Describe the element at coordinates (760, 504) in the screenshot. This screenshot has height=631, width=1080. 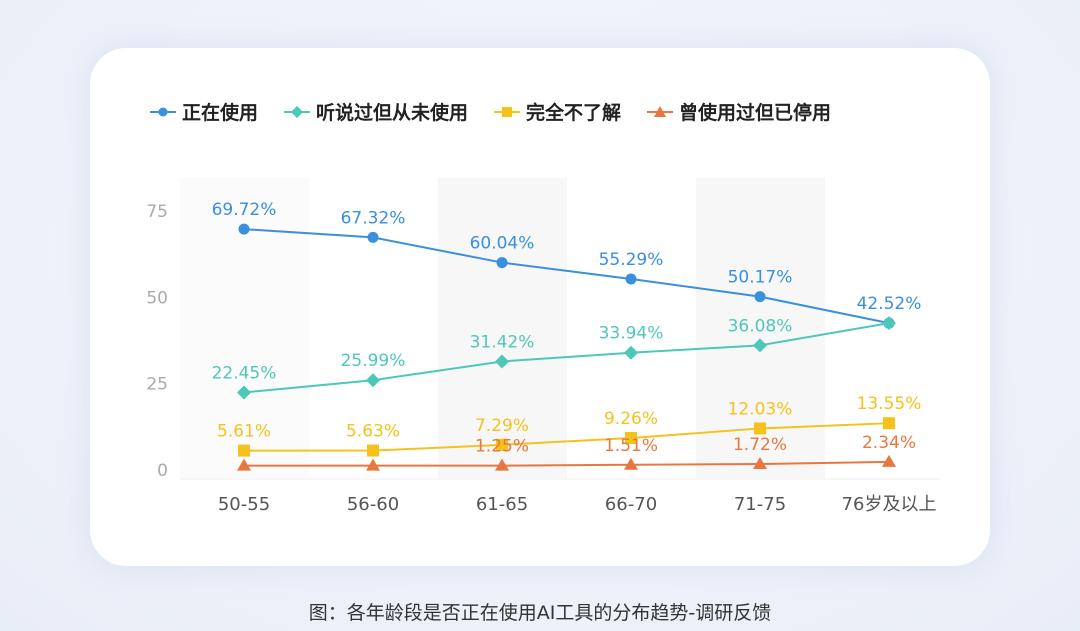
I see `x-tick-label: 71-75` at that location.